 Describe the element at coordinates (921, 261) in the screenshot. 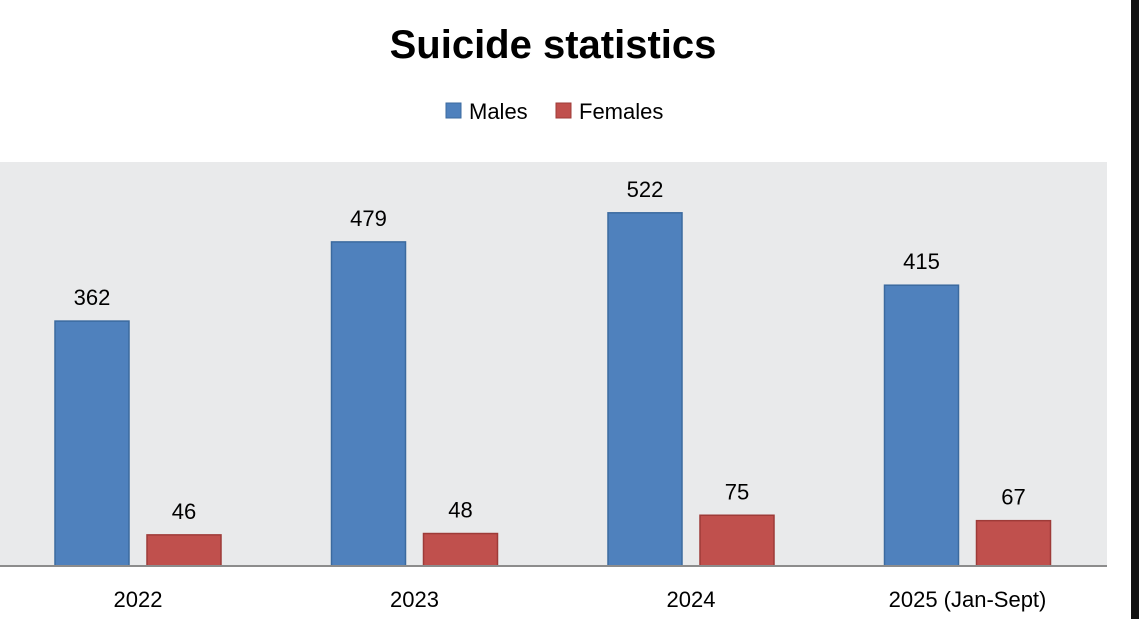

I see `data-label-males-3: 415` at that location.